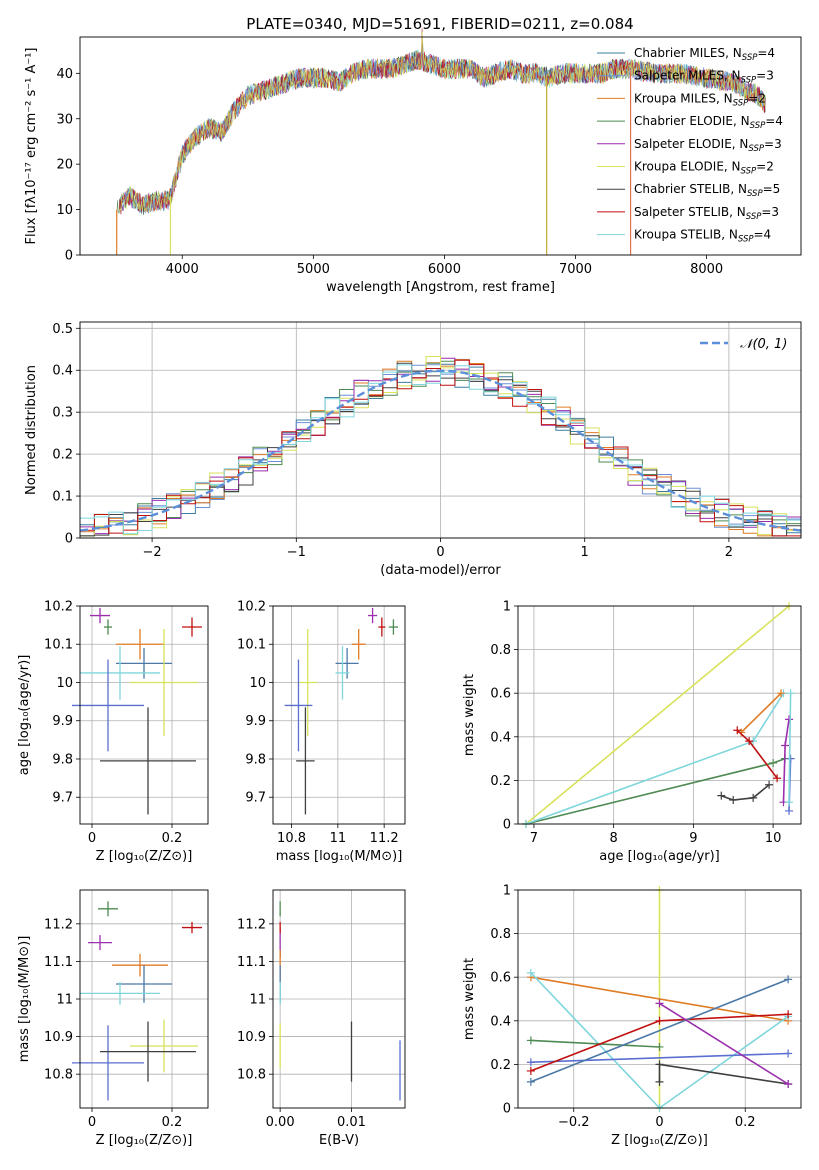 This screenshot has height=1170, width=819. What do you see at coordinates (291, 838) in the screenshot?
I see `x-tick-label: 10.8` at bounding box center [291, 838].